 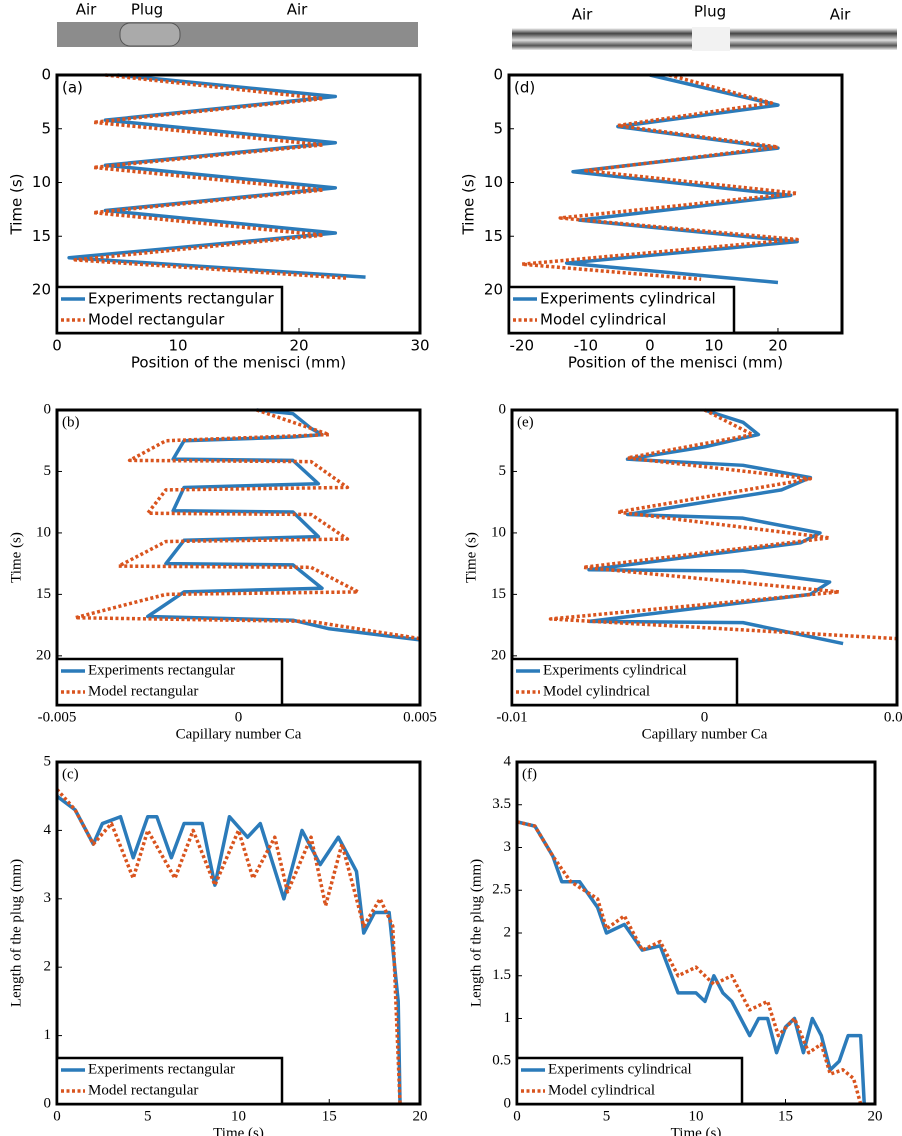 What do you see at coordinates (704, 27) in the screenshot?
I see `photo-right: Air Plug Air` at bounding box center [704, 27].